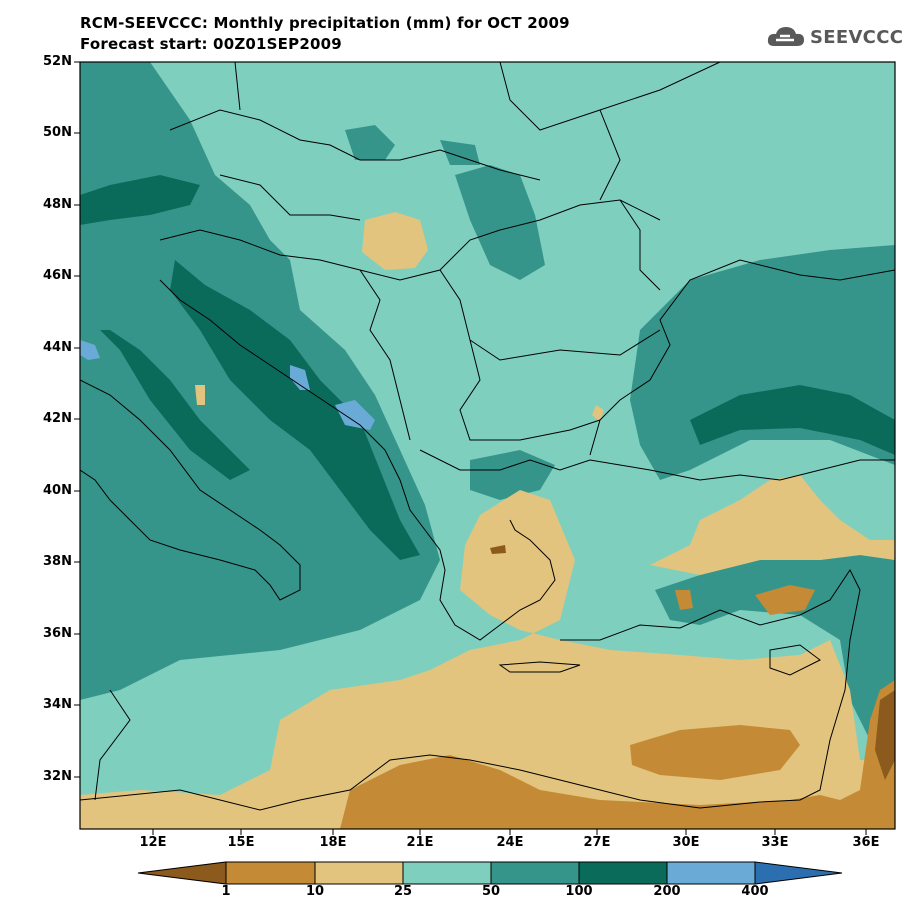 The width and height of the screenshot is (913, 920). I want to click on colorbar-lt1, so click(182, 873).